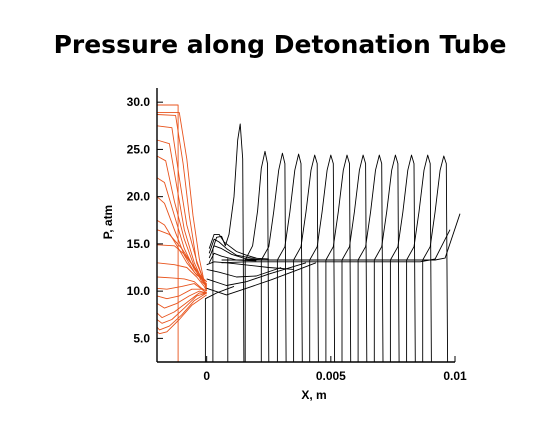  Describe the element at coordinates (206, 376) in the screenshot. I see `x-tick-label-1: 0` at that location.